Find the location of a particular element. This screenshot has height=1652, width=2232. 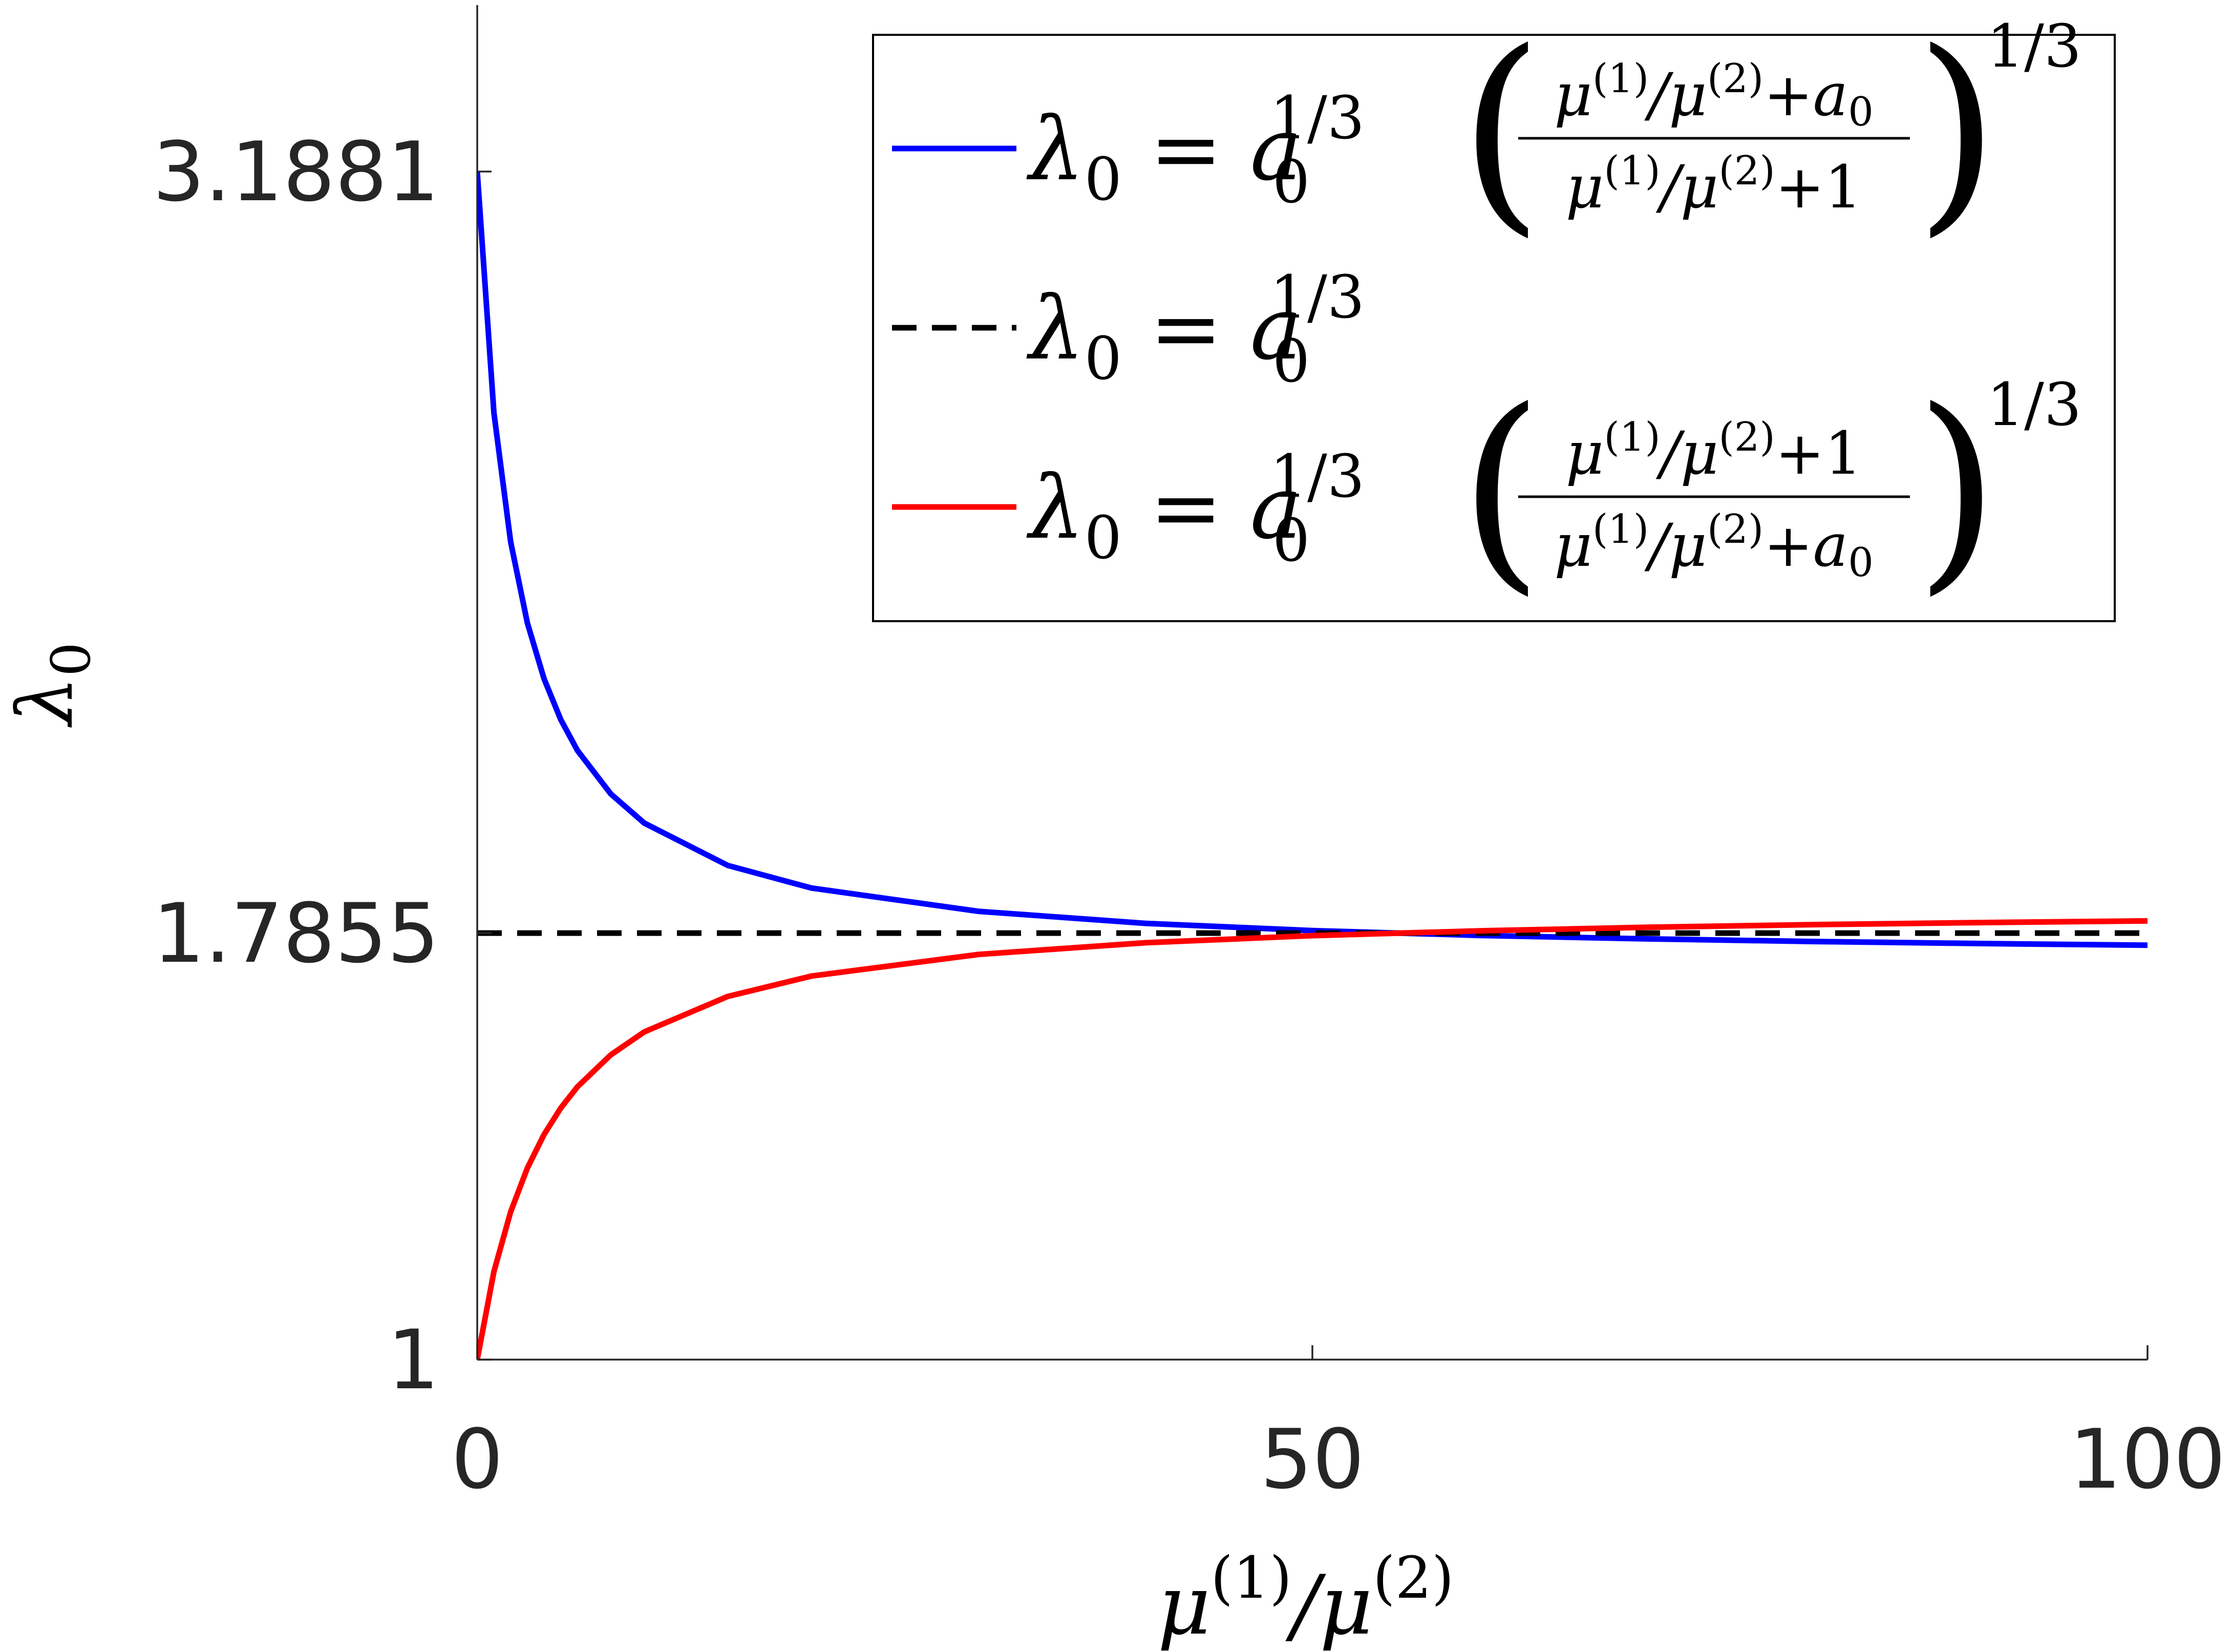

y-axis-label: λ0 is located at coordinates (51, 685).